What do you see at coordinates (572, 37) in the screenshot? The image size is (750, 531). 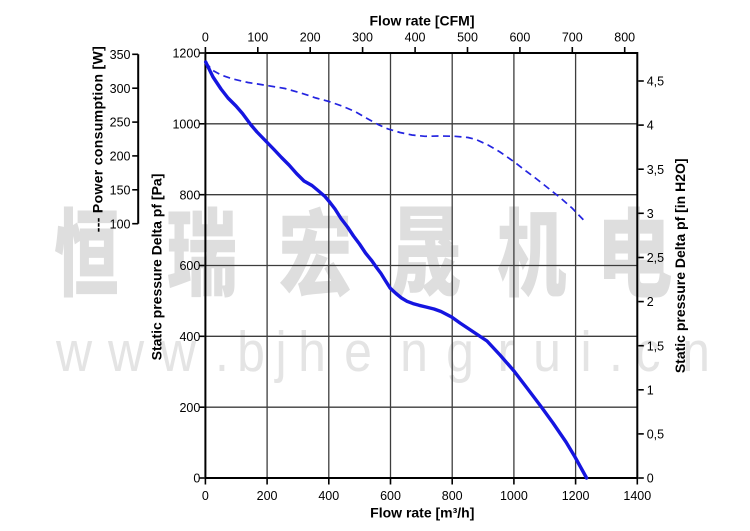 I see `svg-text: 700` at bounding box center [572, 37].